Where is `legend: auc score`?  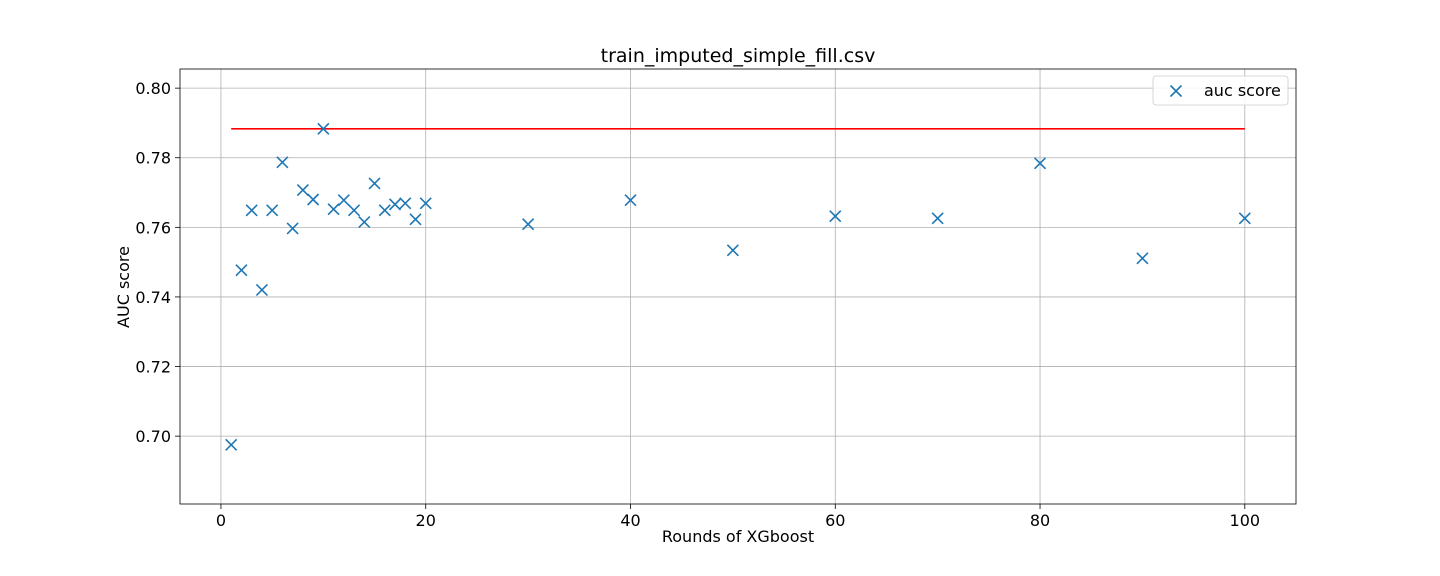 legend: auc score is located at coordinates (1220, 90).